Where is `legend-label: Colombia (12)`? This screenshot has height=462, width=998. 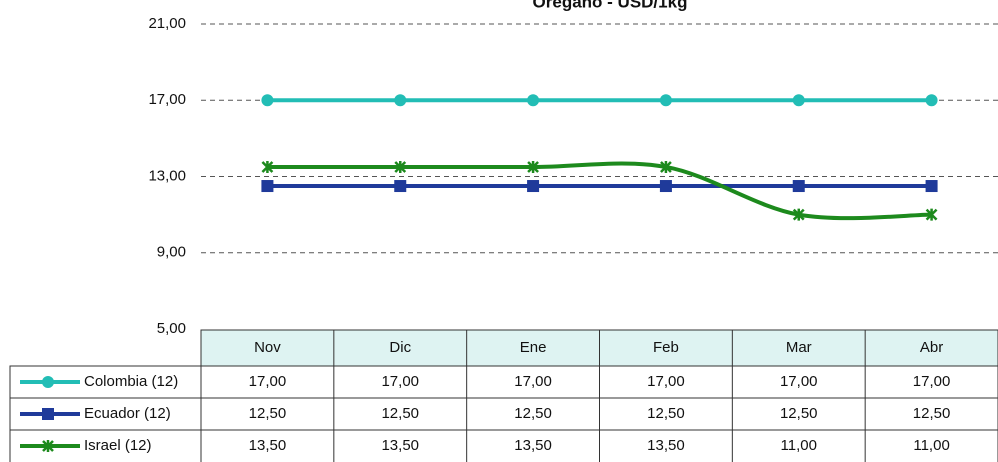
legend-label: Colombia (12) is located at coordinates (131, 381).